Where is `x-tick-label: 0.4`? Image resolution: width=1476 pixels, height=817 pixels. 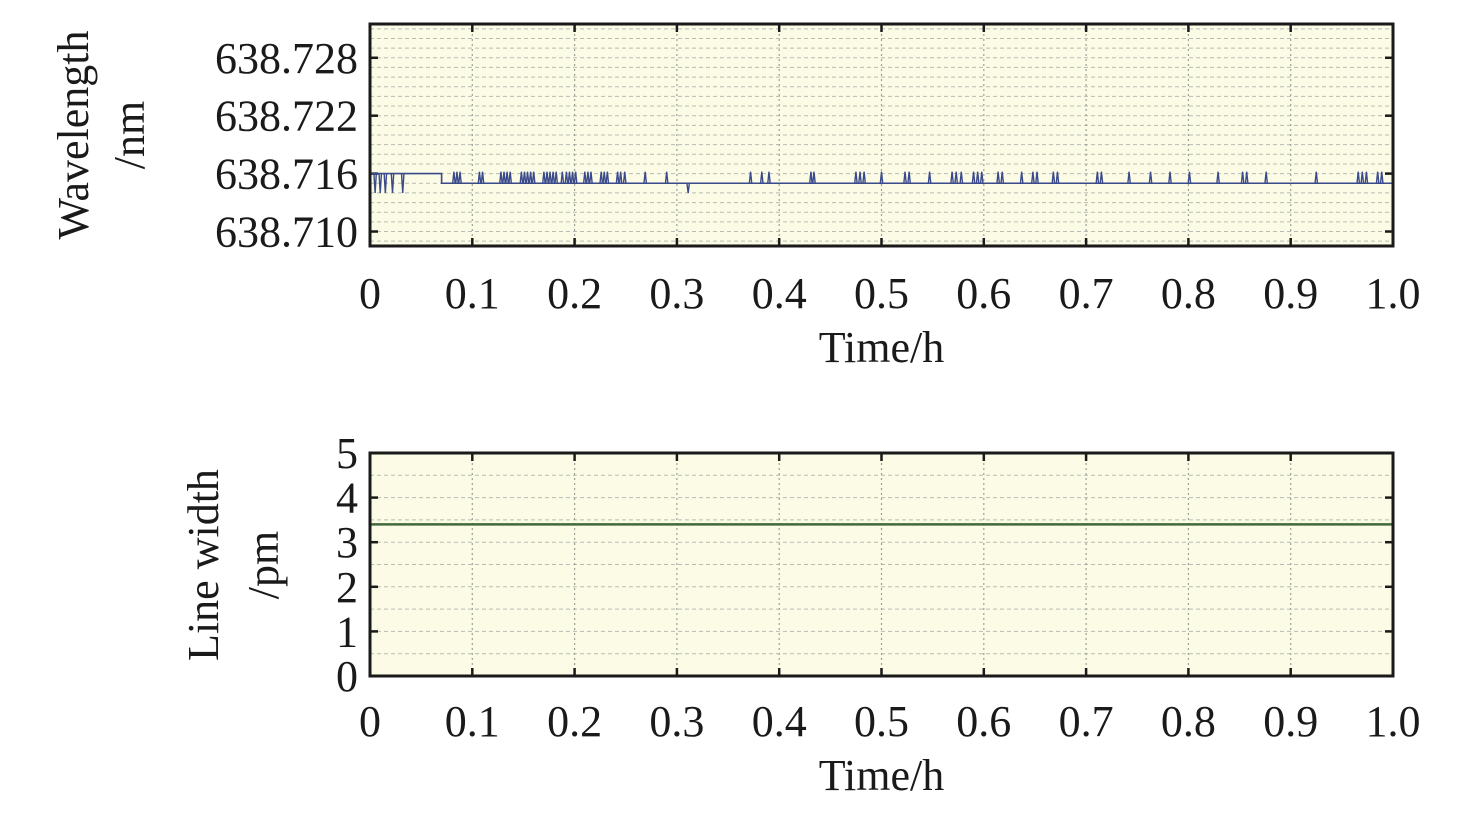
x-tick-label: 0.4 is located at coordinates (779, 293).